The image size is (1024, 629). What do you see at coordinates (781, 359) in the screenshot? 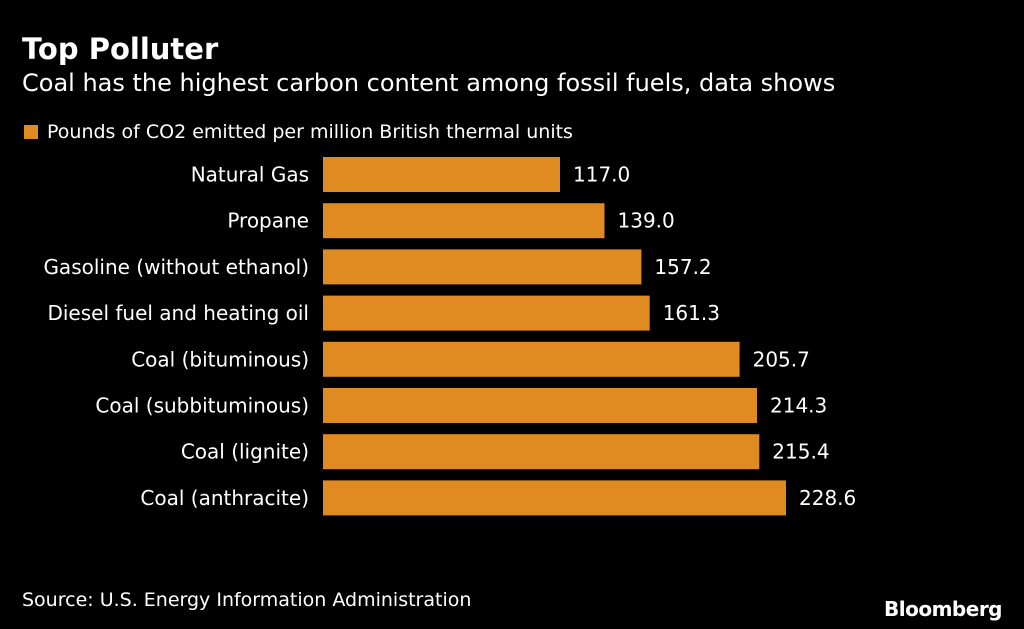
I see `data-label: 205.7` at bounding box center [781, 359].